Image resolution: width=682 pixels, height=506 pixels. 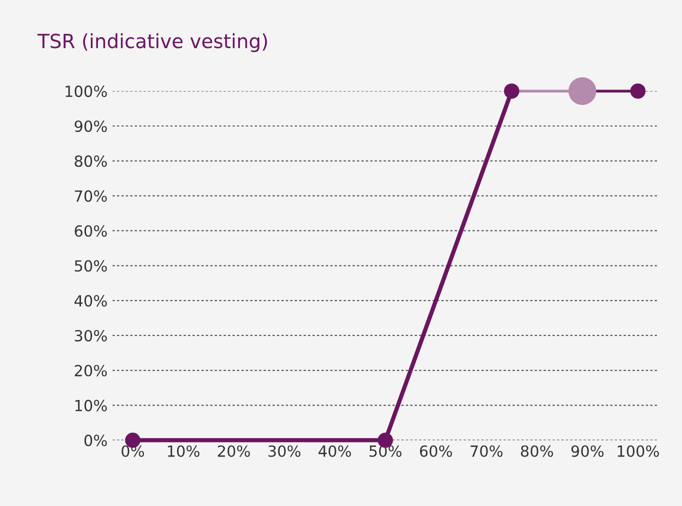 What do you see at coordinates (152, 42) in the screenshot?
I see `chart-title: TSR (indicative vesting)` at bounding box center [152, 42].